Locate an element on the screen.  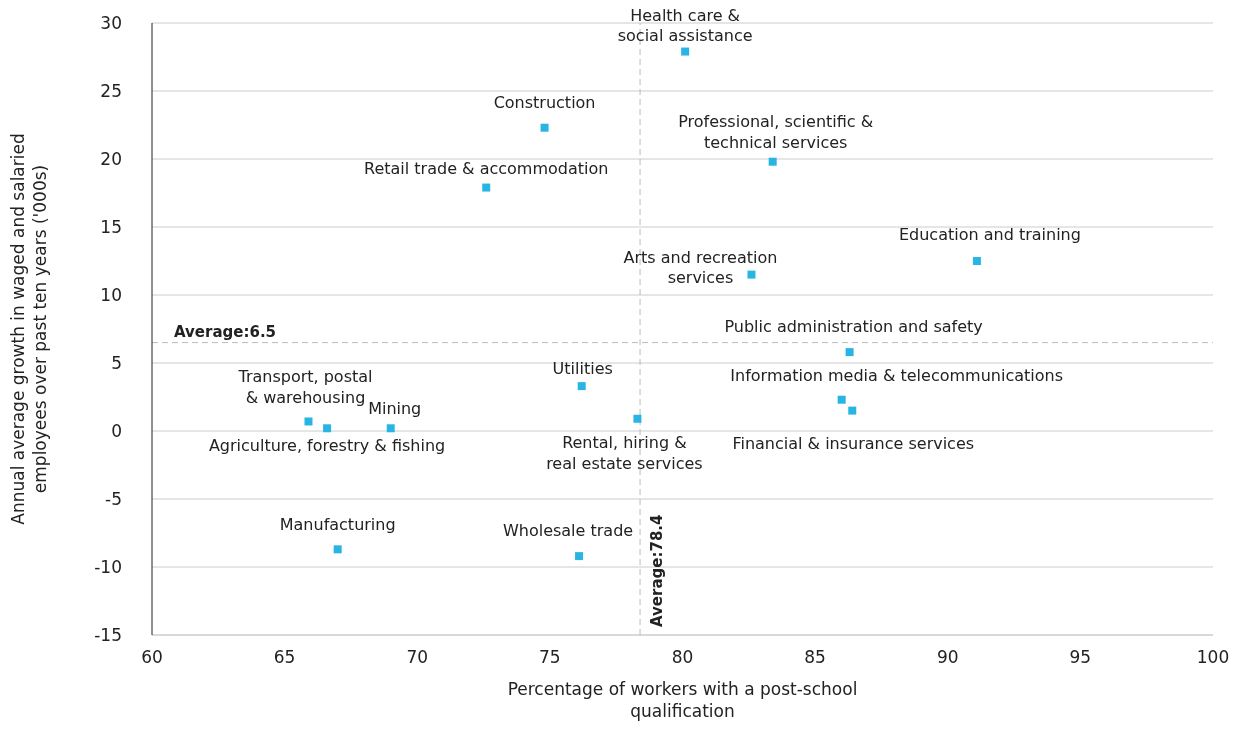
x-tick-label: 80 is located at coordinates (682, 657).